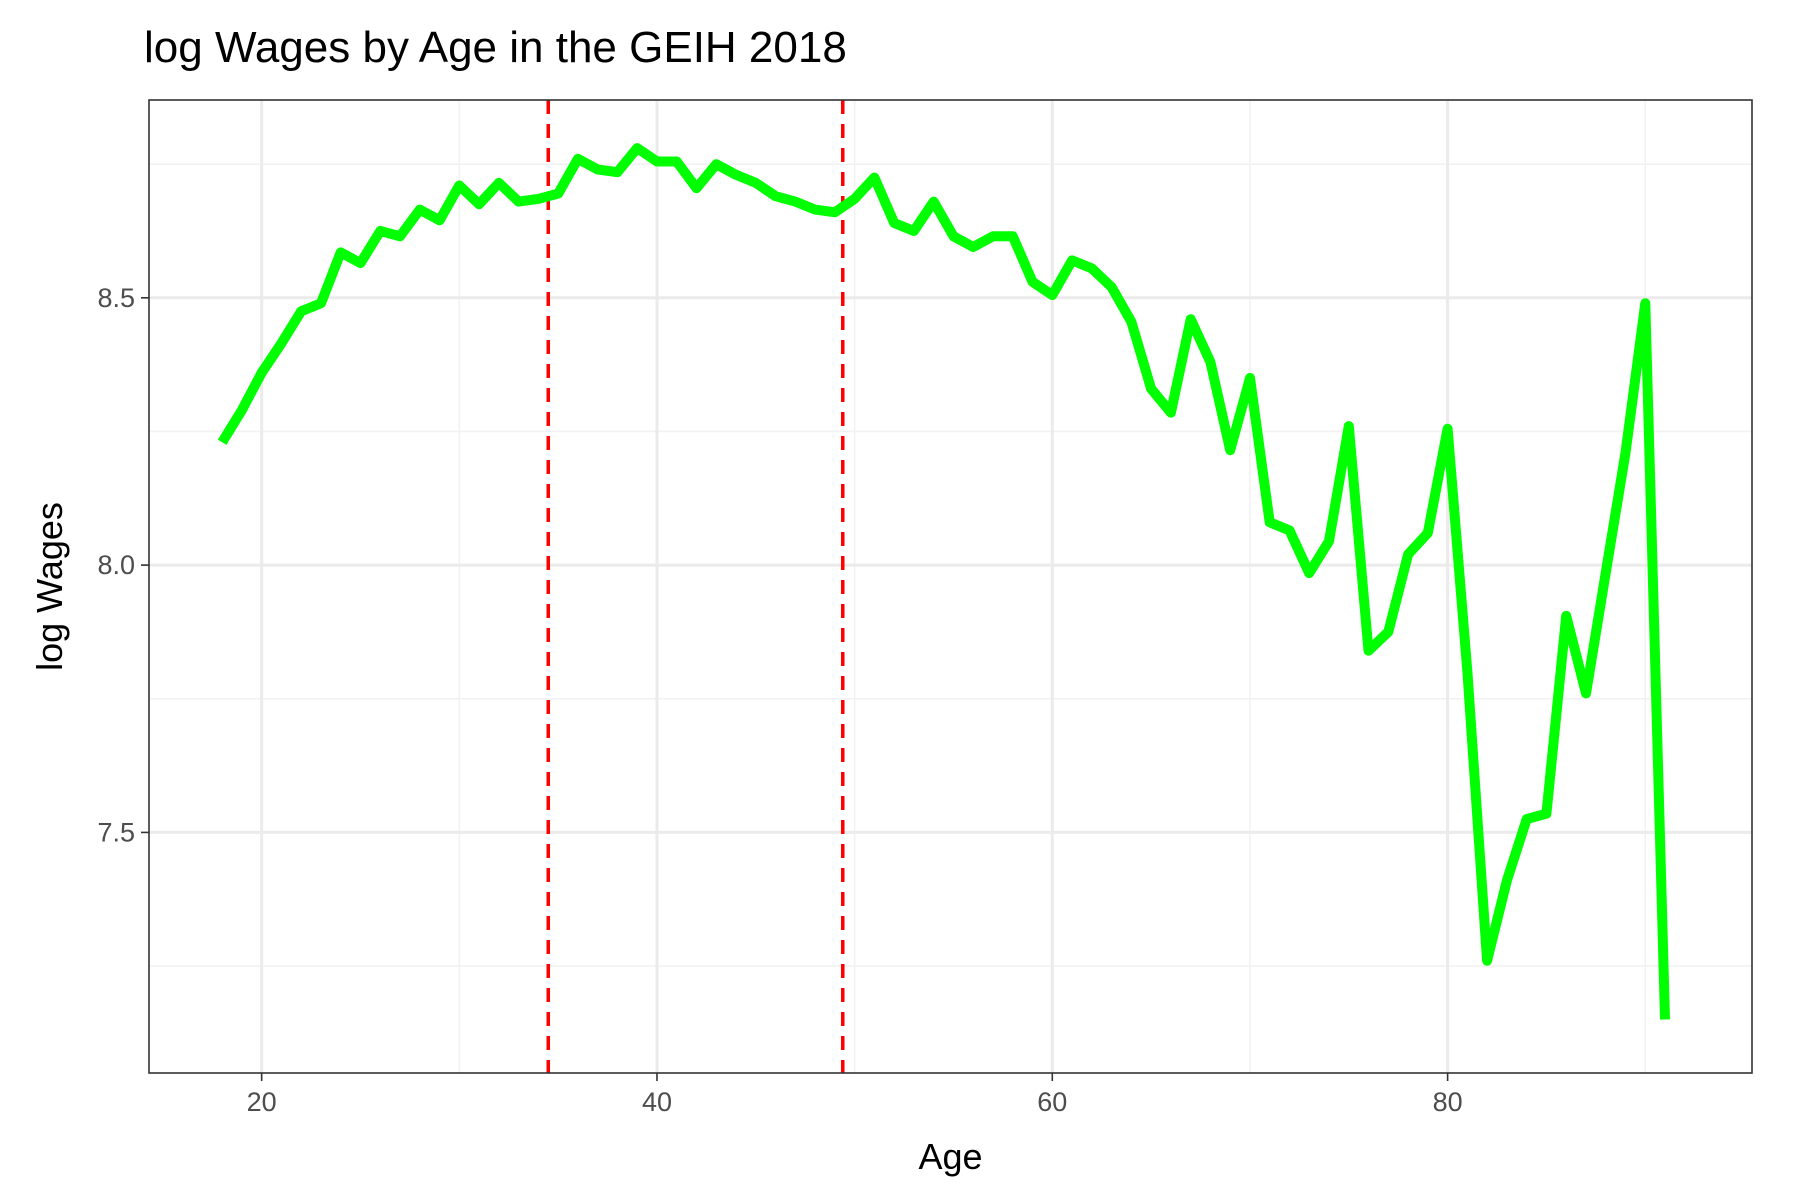 This screenshot has width=1800, height=1200. What do you see at coordinates (1052, 1102) in the screenshot?
I see `x-tick-label: 60` at bounding box center [1052, 1102].